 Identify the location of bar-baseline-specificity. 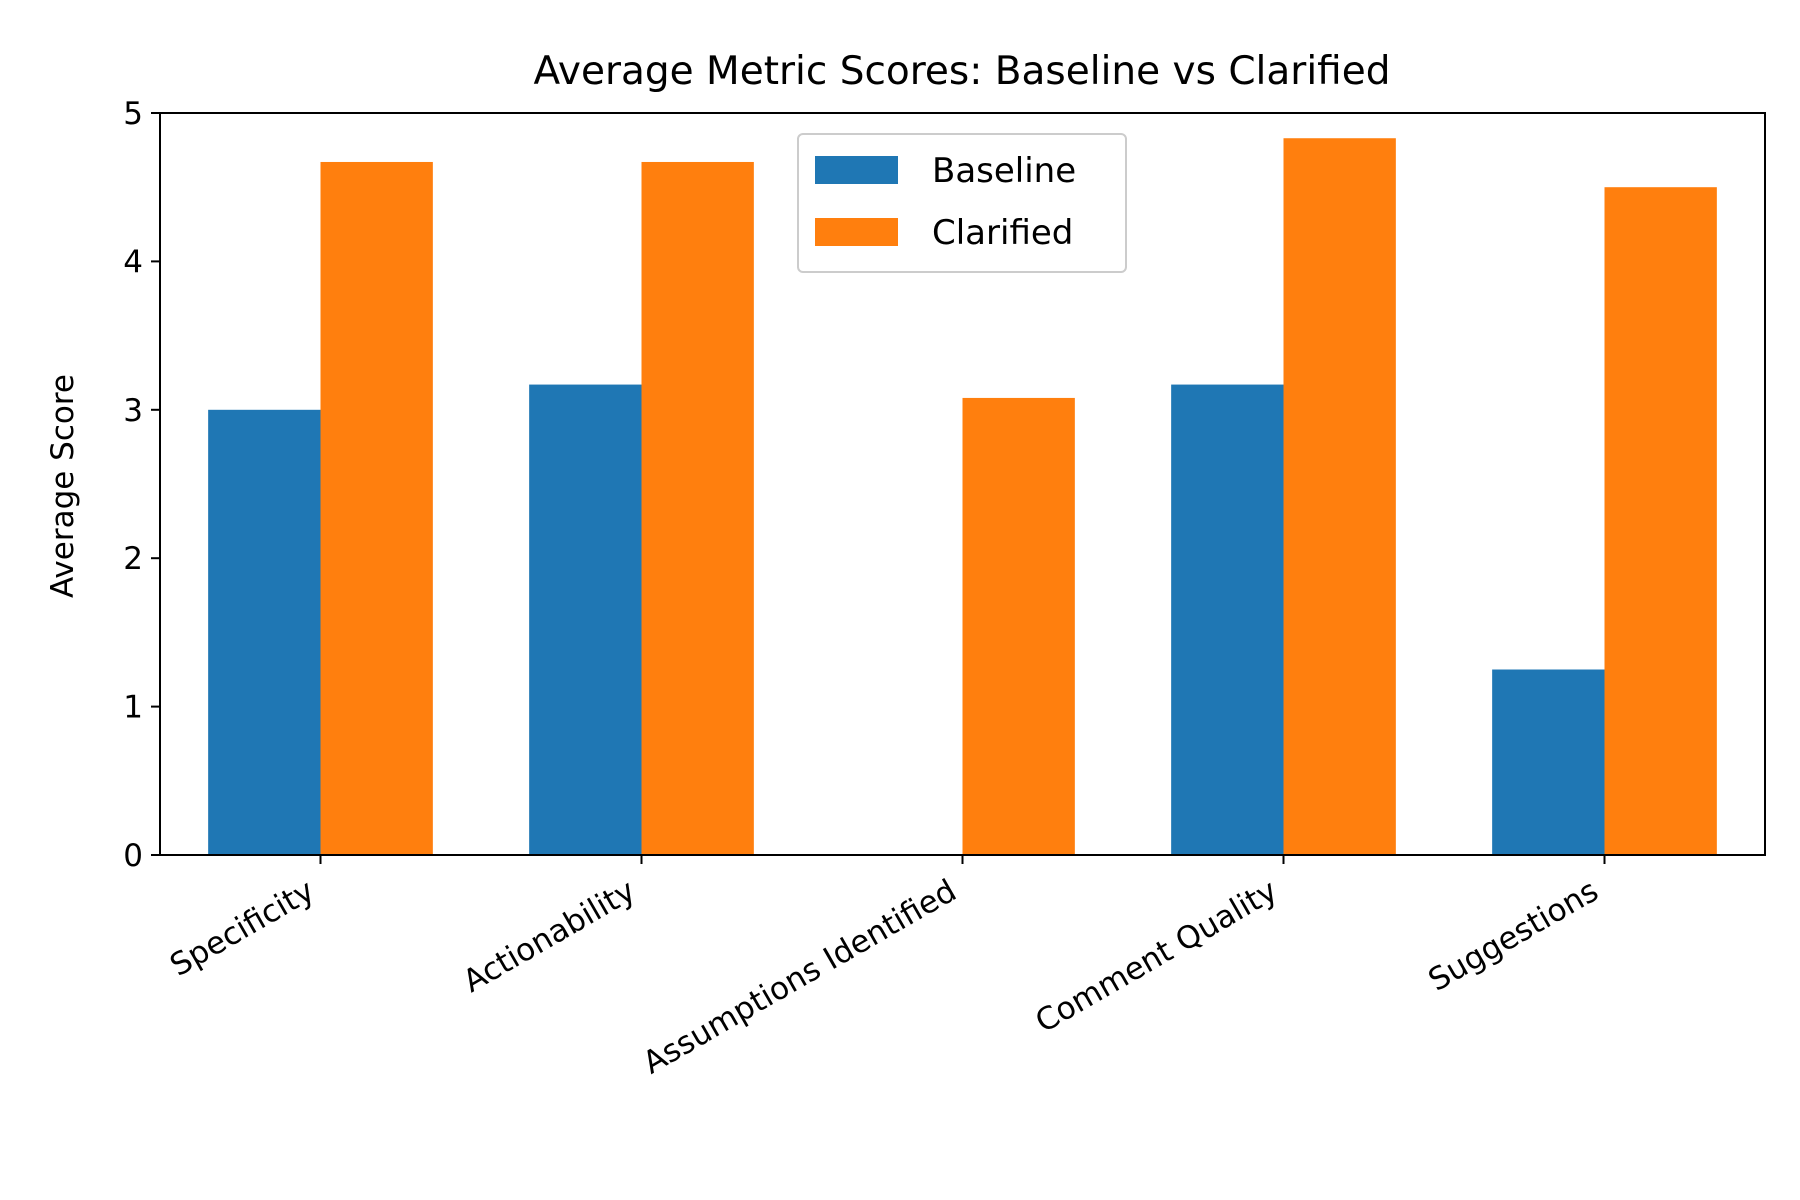
(264, 632).